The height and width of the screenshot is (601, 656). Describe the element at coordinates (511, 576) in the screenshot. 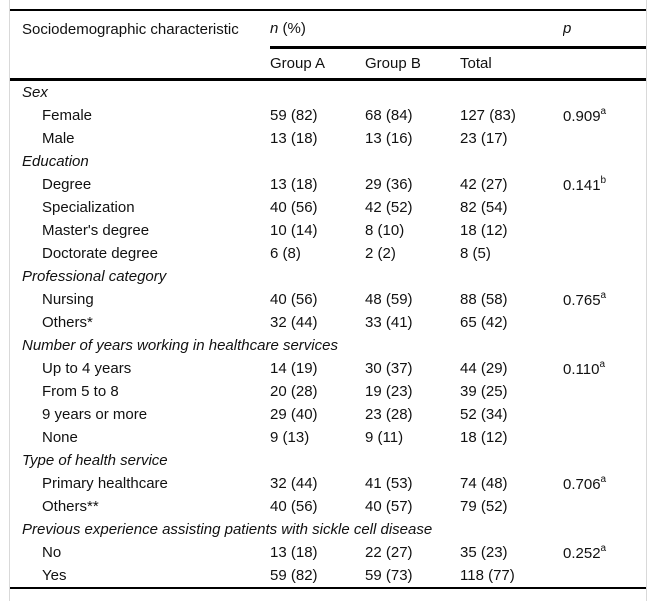

I see `cell-total: 118 (77)` at that location.